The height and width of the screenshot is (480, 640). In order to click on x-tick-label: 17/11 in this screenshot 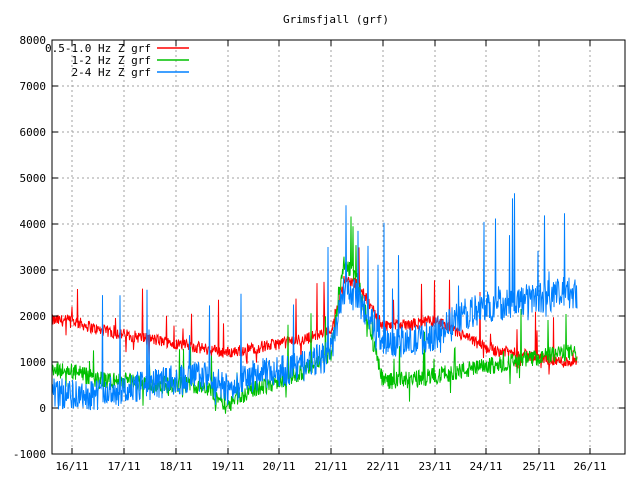, I will do `click(123, 466)`.